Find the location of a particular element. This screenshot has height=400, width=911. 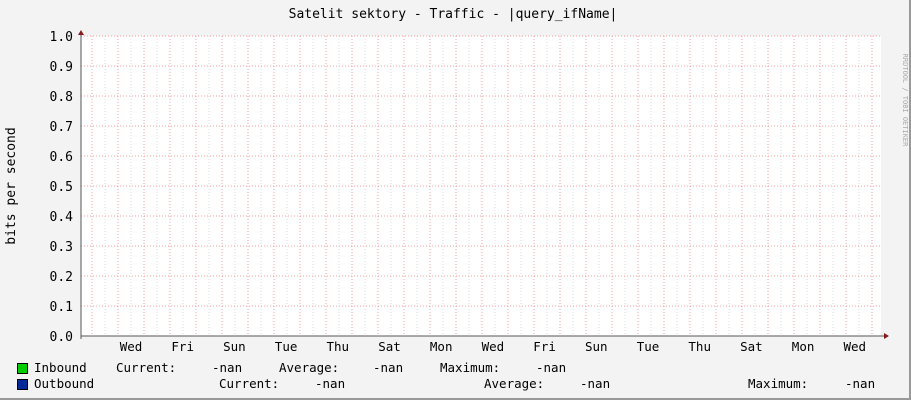

y-tick-label: 0.3 is located at coordinates (61, 247).